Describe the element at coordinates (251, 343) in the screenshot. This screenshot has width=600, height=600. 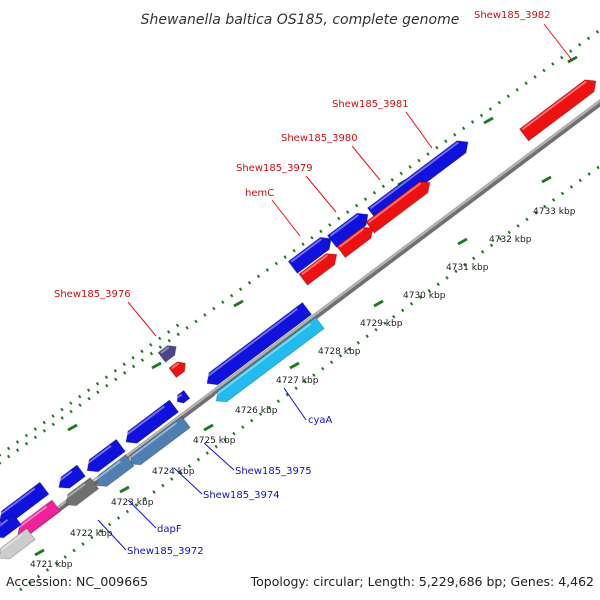
I see `gene-arrow-3977-shine` at that location.